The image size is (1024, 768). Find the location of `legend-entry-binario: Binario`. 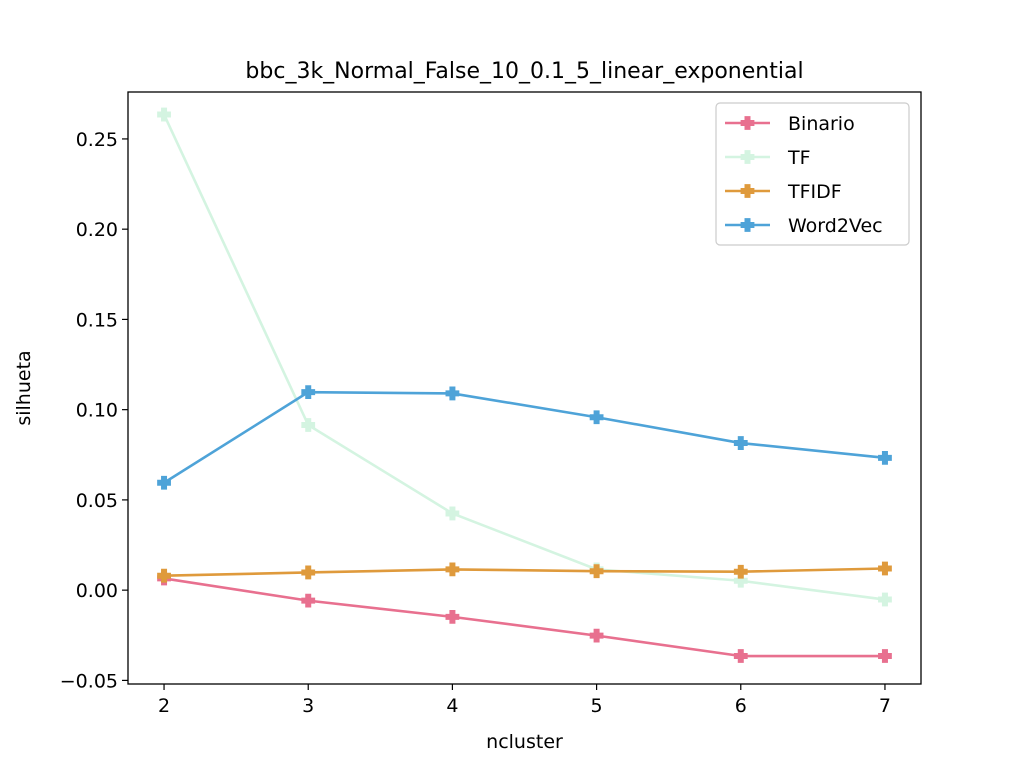

legend-entry-binario: Binario is located at coordinates (790, 124).